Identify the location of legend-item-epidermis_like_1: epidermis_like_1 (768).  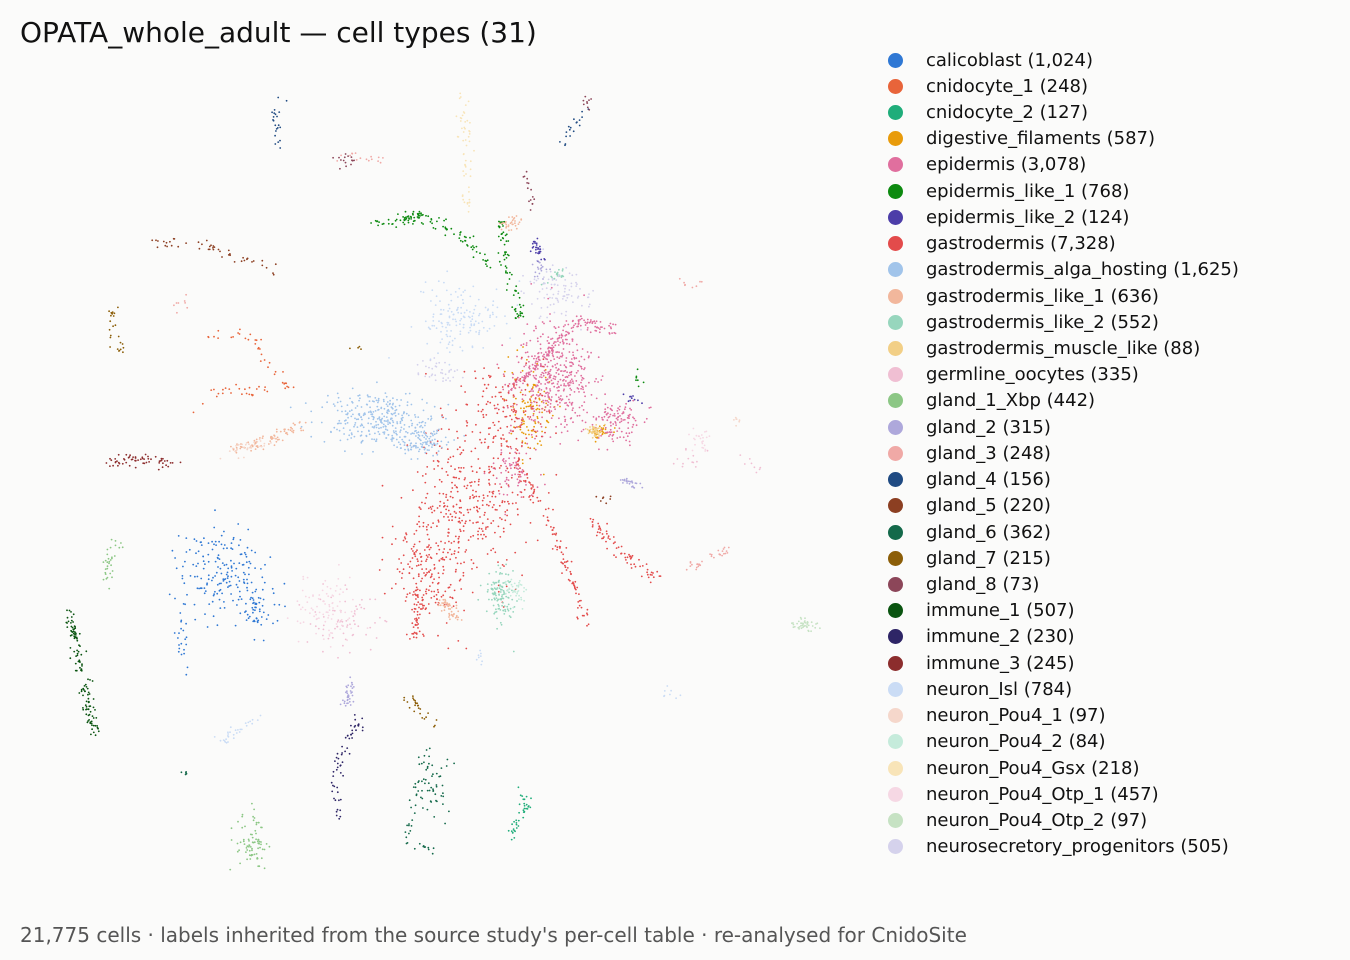
(1063, 191).